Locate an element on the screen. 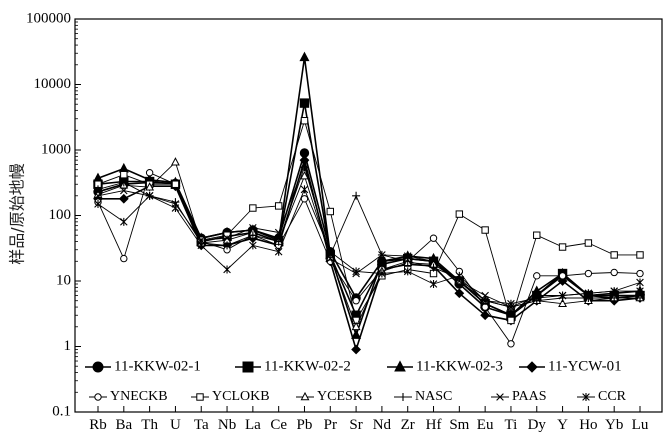  y-tick-label: 100000 is located at coordinates (48, 18).